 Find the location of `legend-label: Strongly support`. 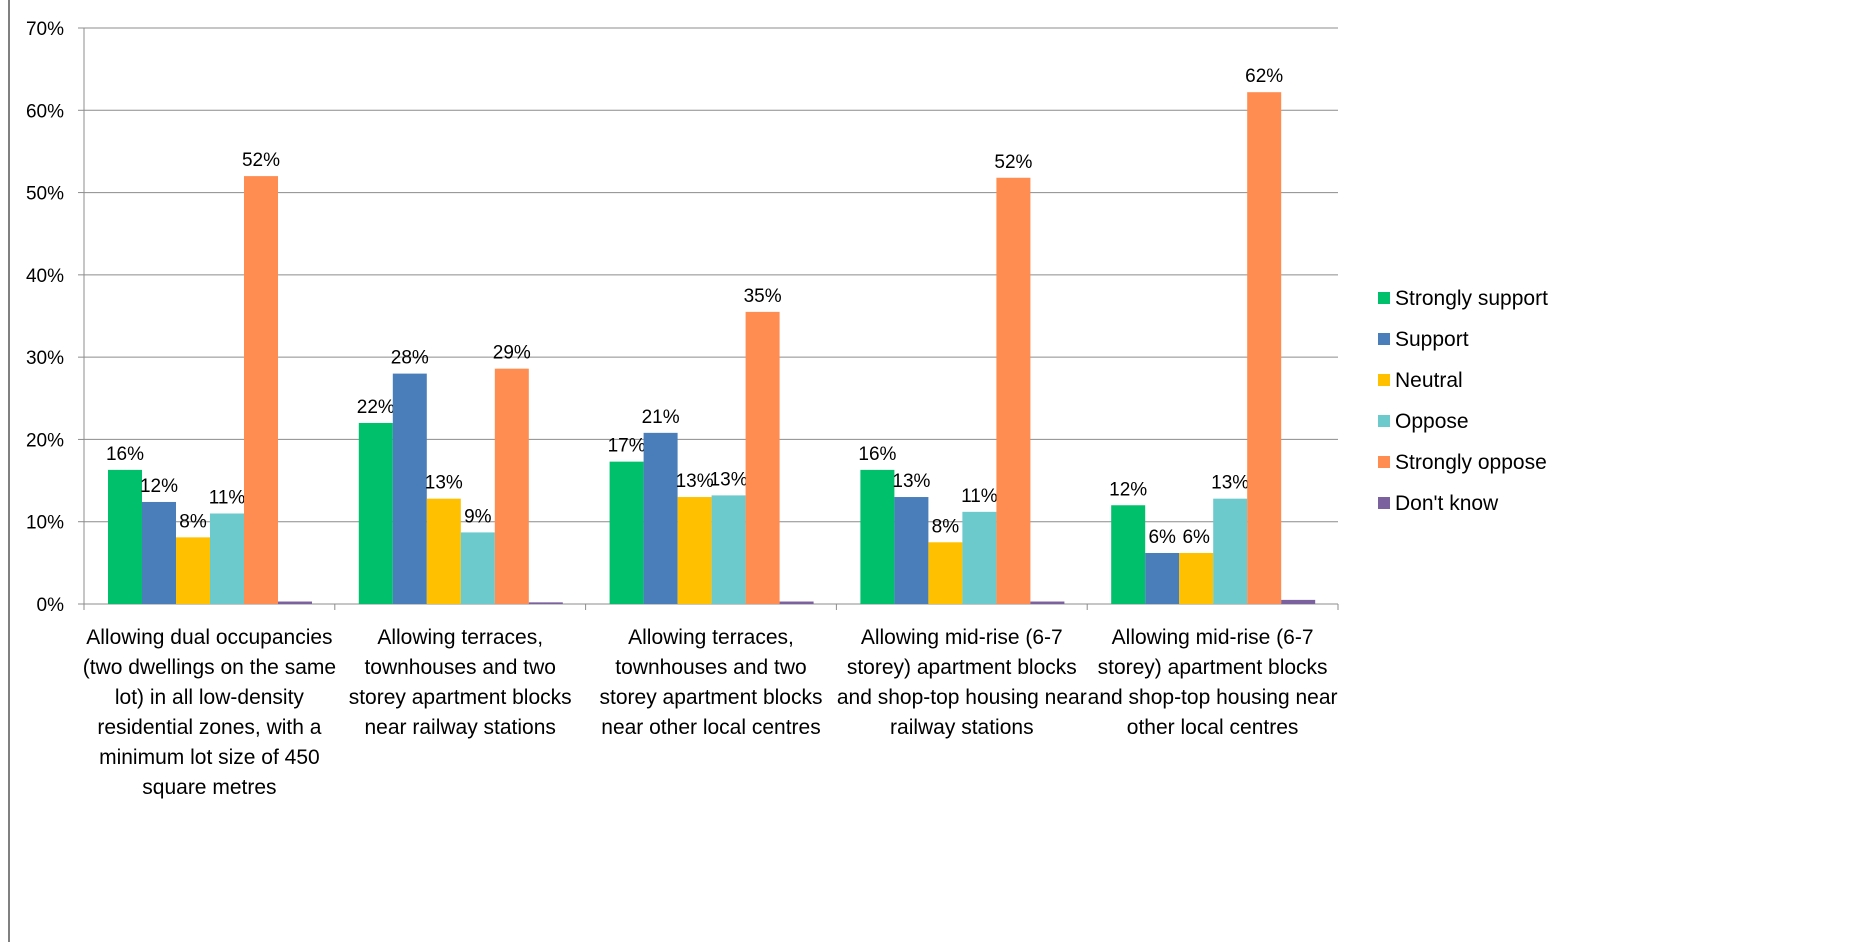

legend-label: Strongly support is located at coordinates (1471, 298).